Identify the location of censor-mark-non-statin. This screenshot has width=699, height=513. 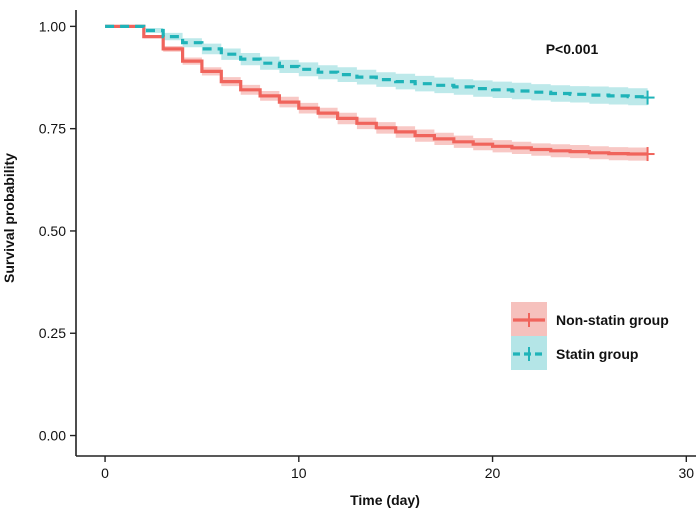
(647, 154).